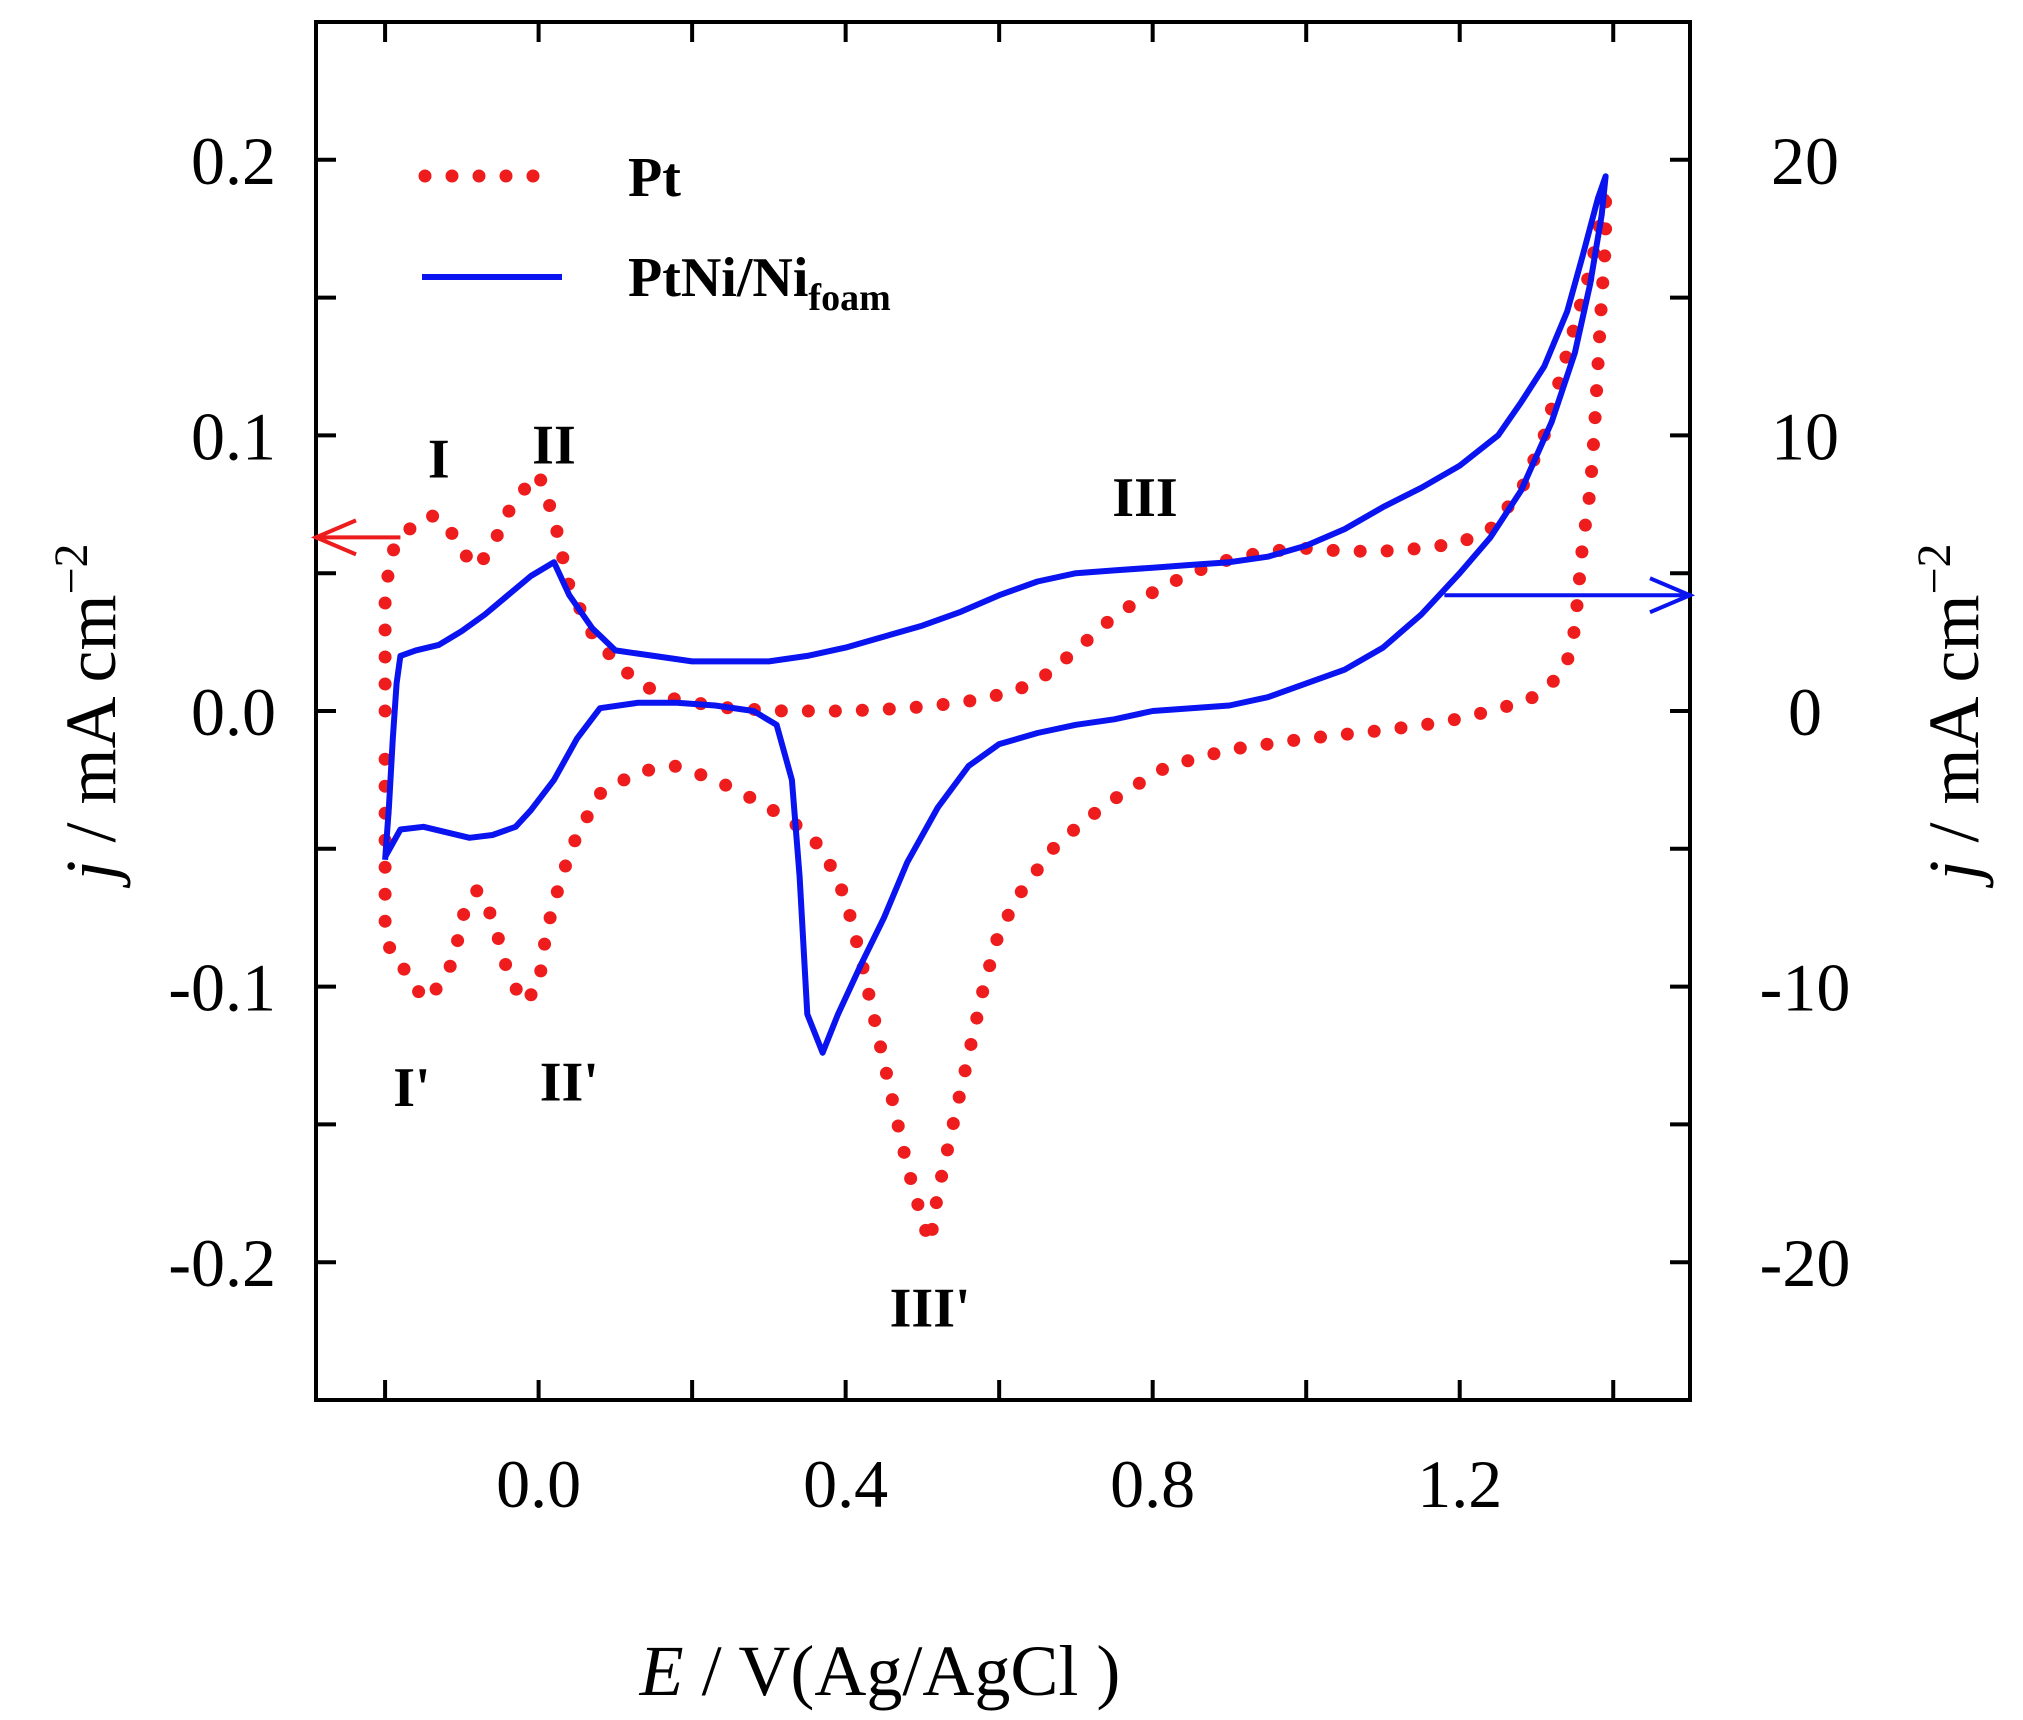 The height and width of the screenshot is (1720, 2023). I want to click on peak-label: I', so click(411, 1088).